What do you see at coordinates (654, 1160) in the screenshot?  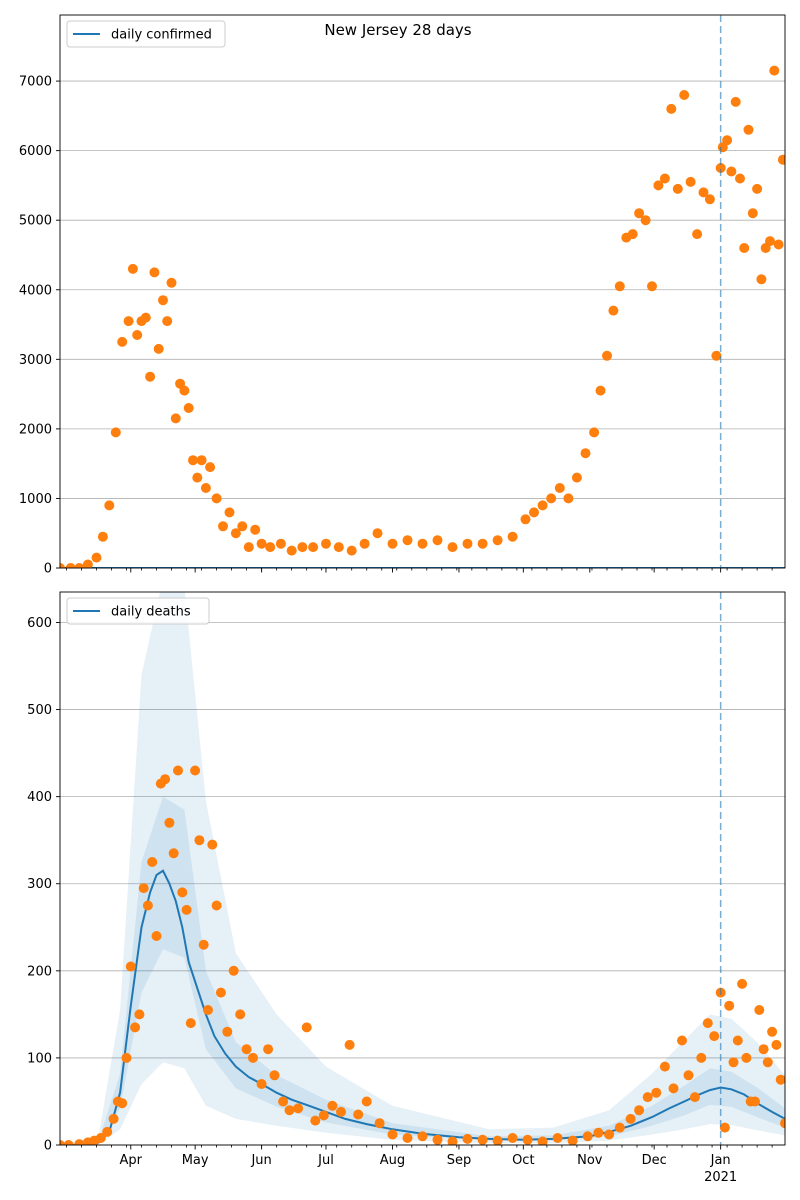 I see `deaths-xtick-label: Dec` at bounding box center [654, 1160].